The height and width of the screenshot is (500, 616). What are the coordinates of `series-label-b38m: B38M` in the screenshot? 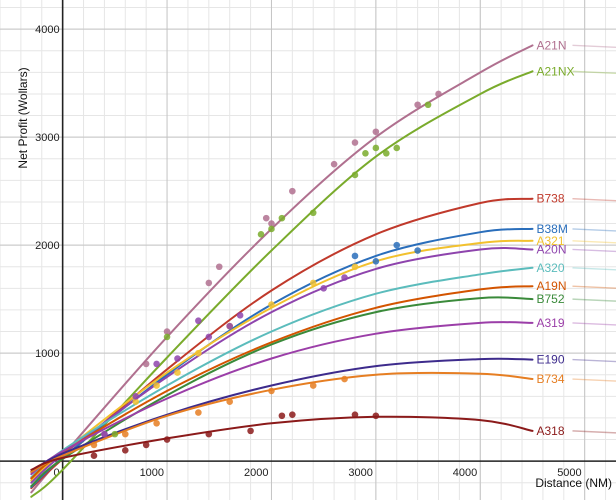 It's located at (551, 229).